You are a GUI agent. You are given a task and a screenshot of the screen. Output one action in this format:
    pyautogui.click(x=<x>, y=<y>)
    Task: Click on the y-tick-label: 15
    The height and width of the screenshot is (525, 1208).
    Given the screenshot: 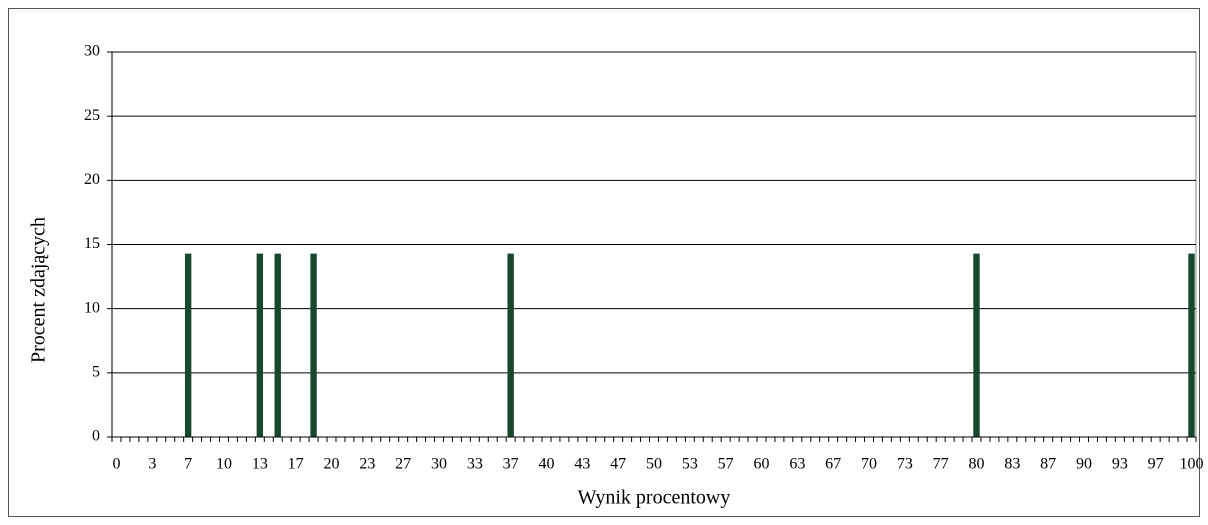 What is the action you would take?
    pyautogui.click(x=92, y=243)
    